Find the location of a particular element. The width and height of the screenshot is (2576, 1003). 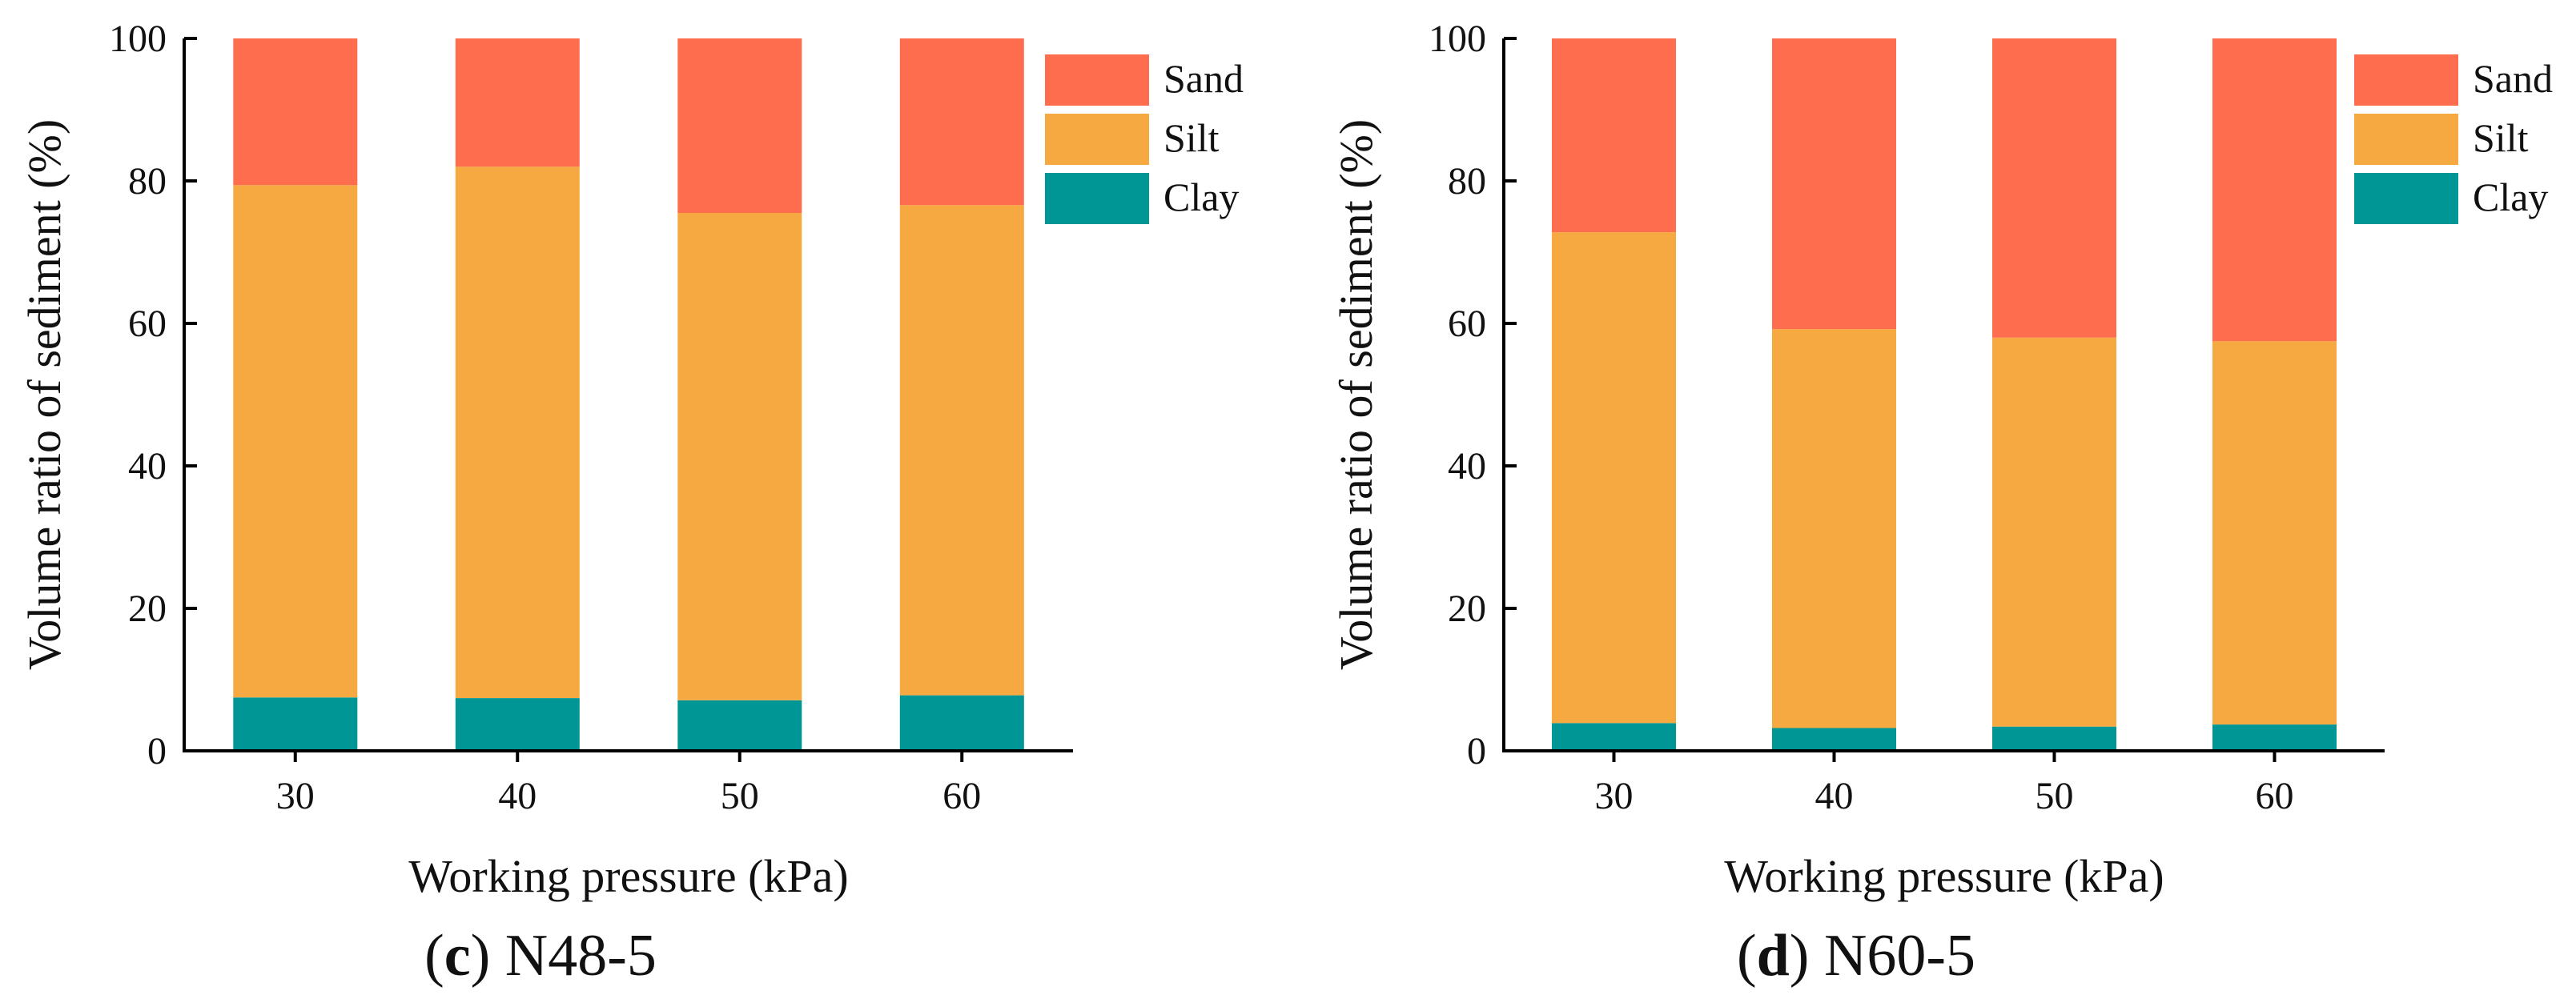

caption-letter: d is located at coordinates (1773, 956).